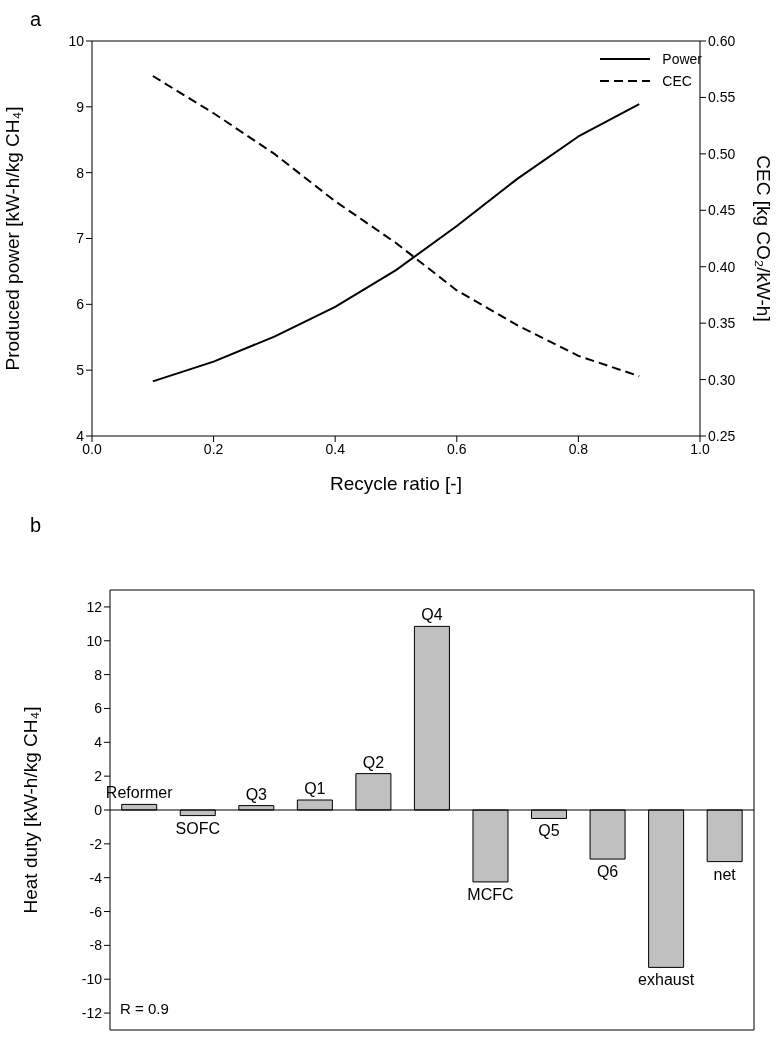 The image size is (782, 1040). What do you see at coordinates (96, 911) in the screenshot?
I see `y-tick-label: -6` at bounding box center [96, 911].